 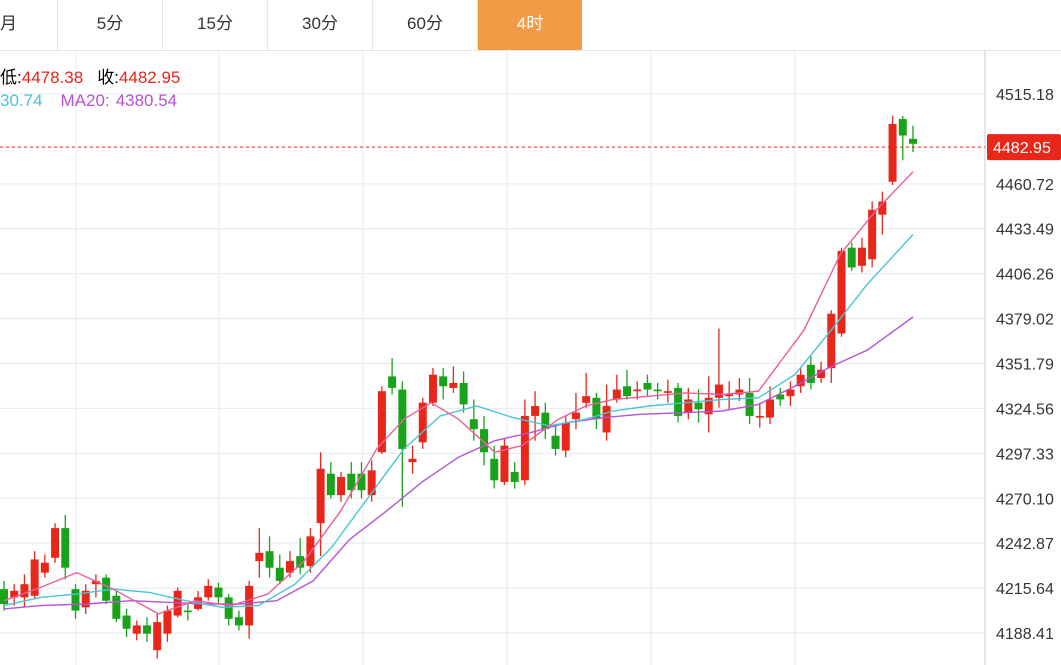 I want to click on y-axis-tick-label: 4460.72, so click(x=1025, y=185).